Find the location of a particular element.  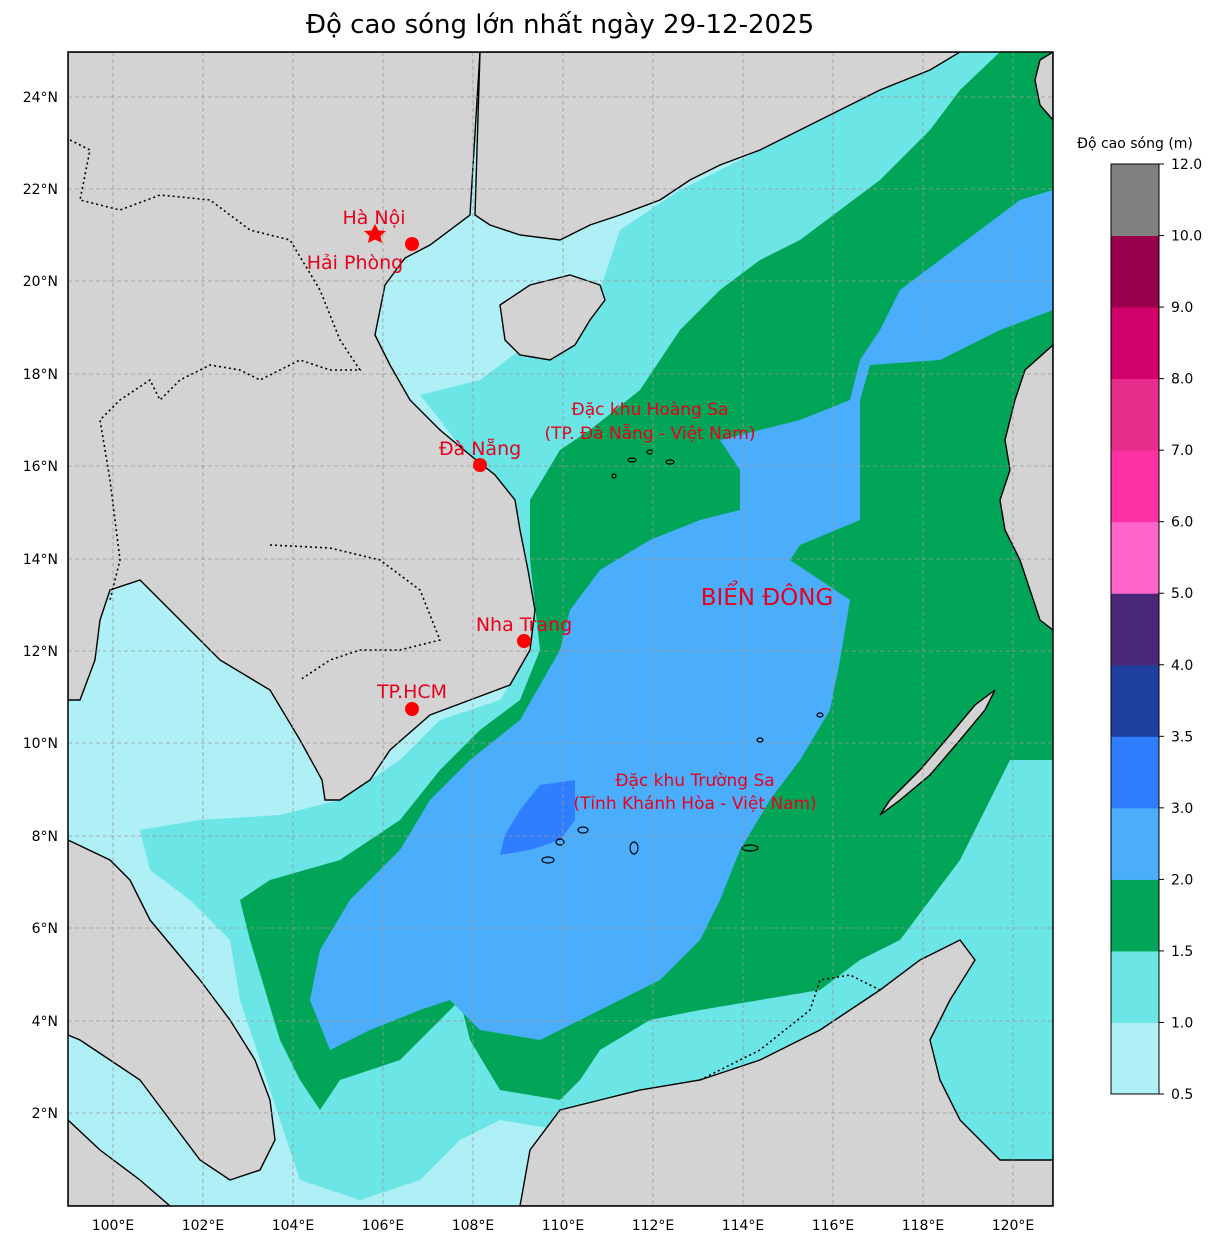

land-taiwan is located at coordinates (1043, 87).